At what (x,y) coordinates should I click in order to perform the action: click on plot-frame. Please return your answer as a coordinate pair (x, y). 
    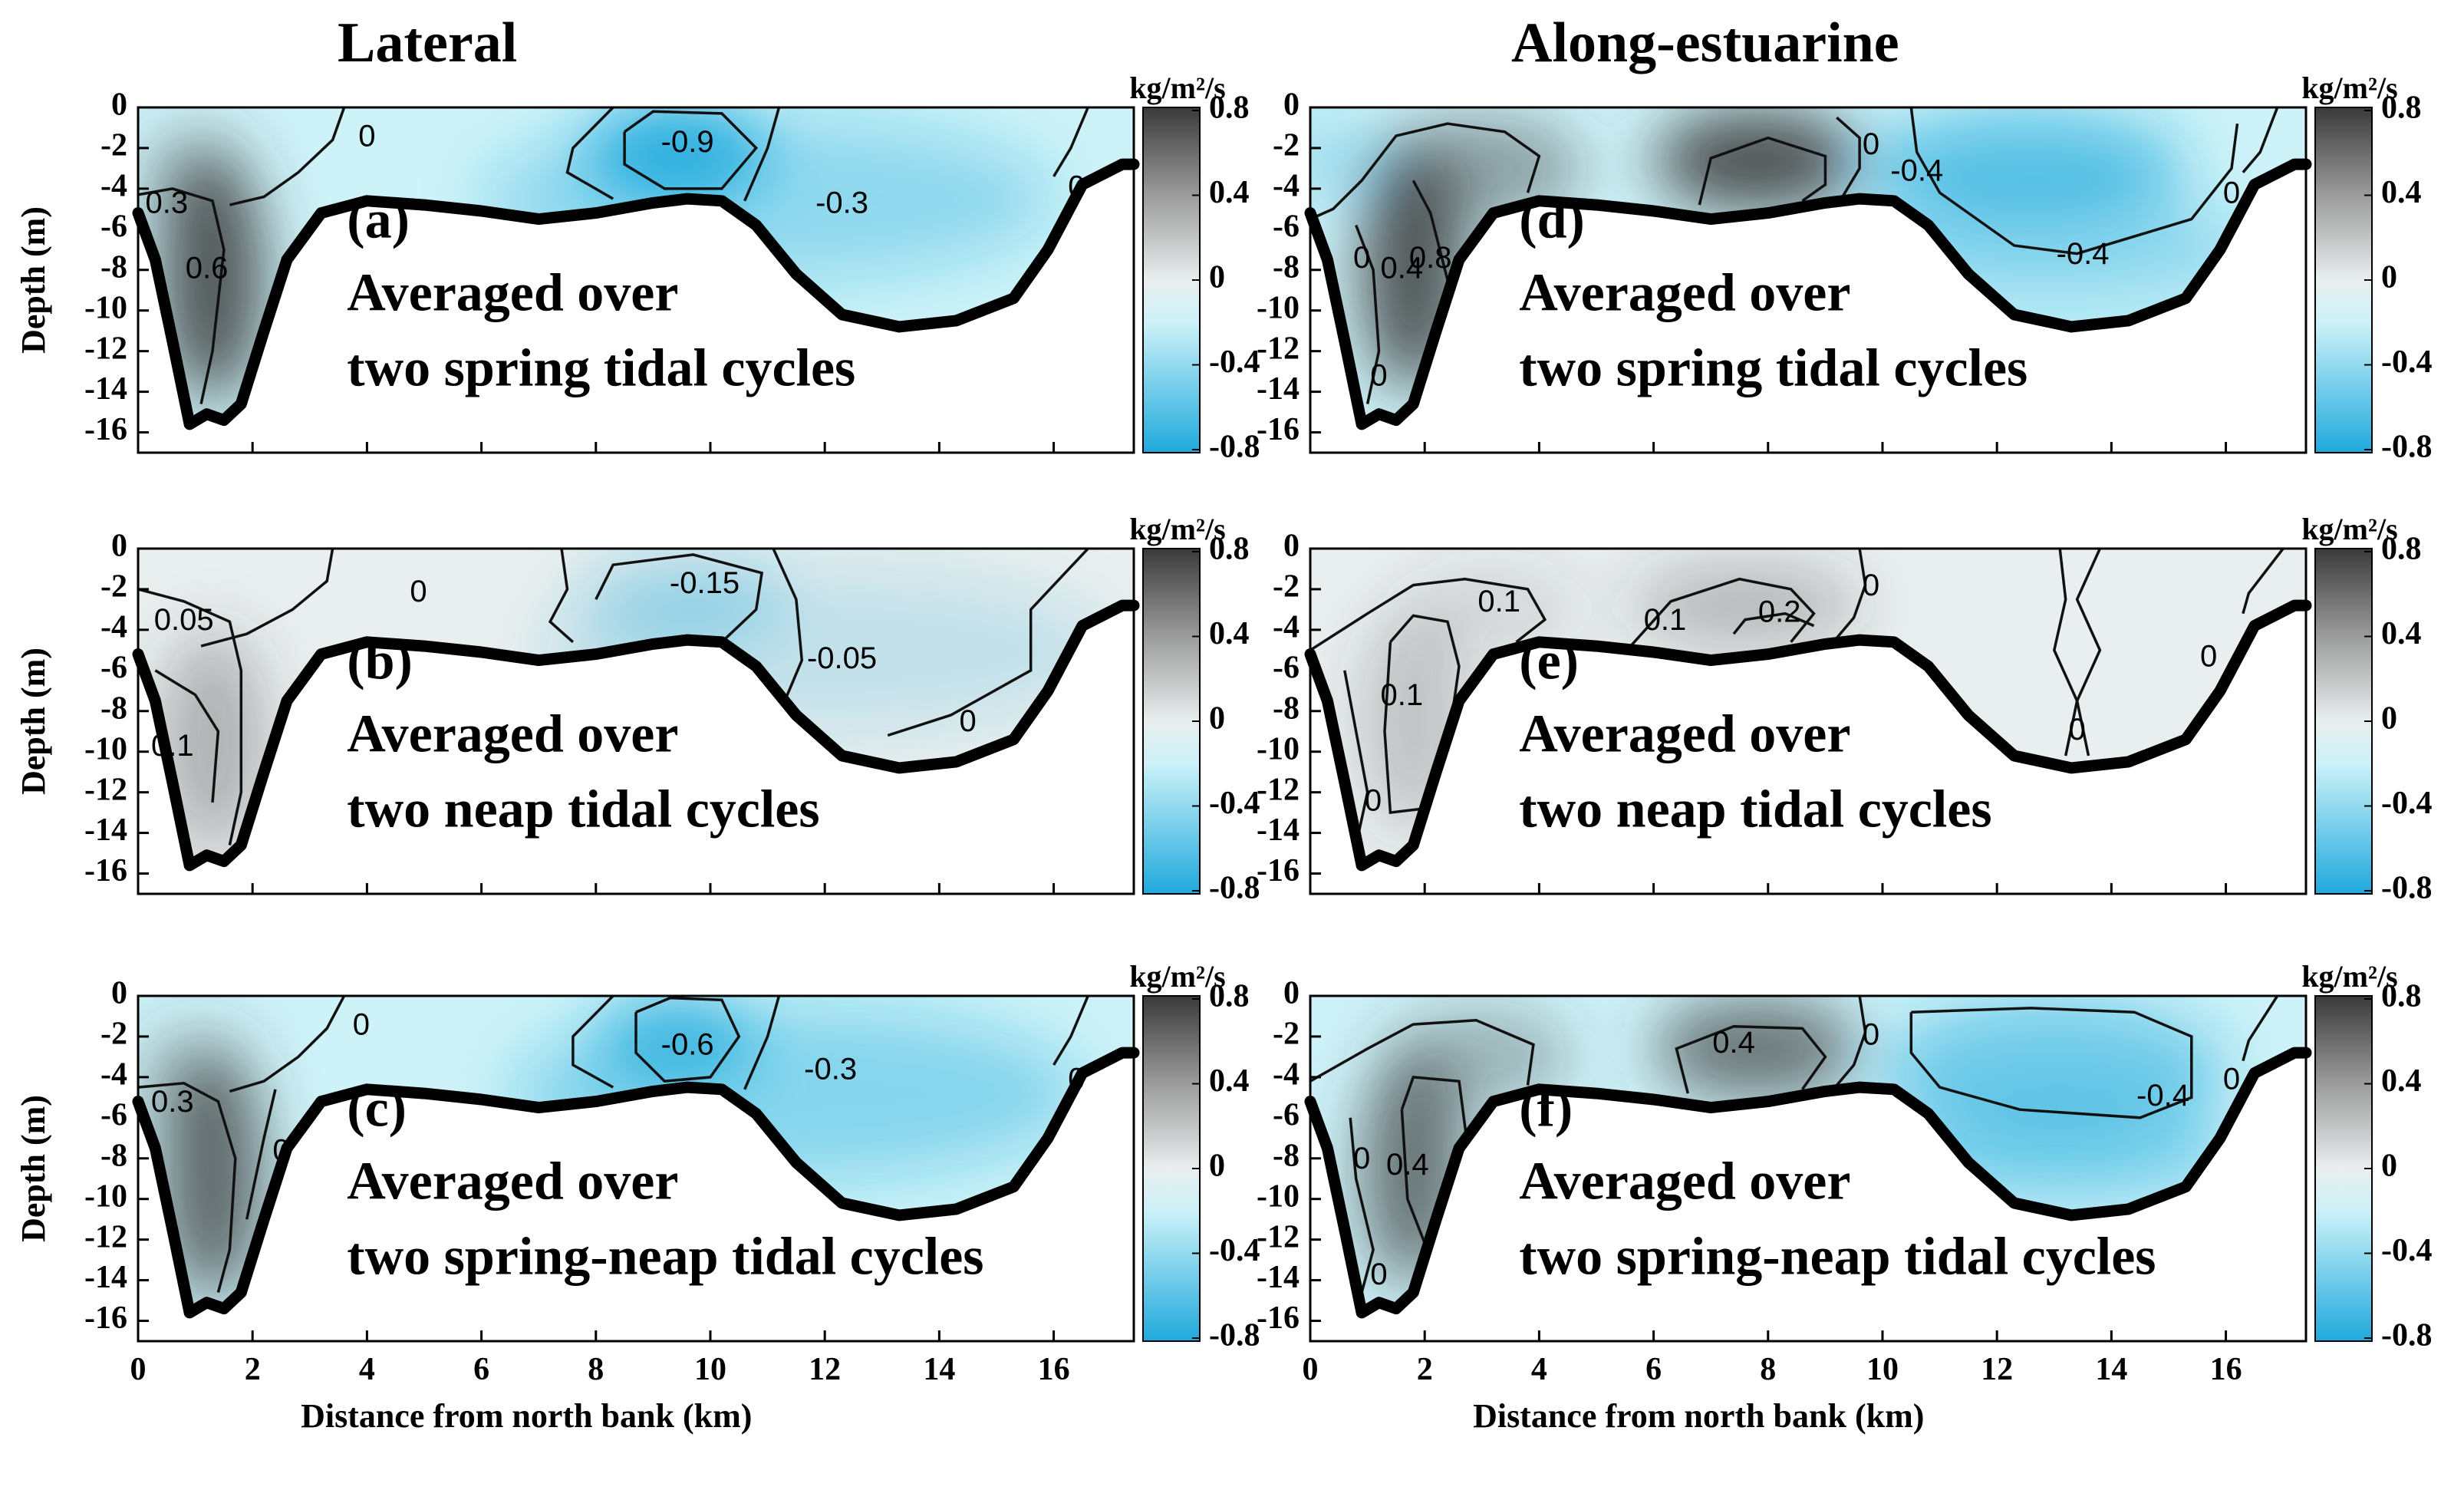
    Looking at the image, I should click on (636, 1168).